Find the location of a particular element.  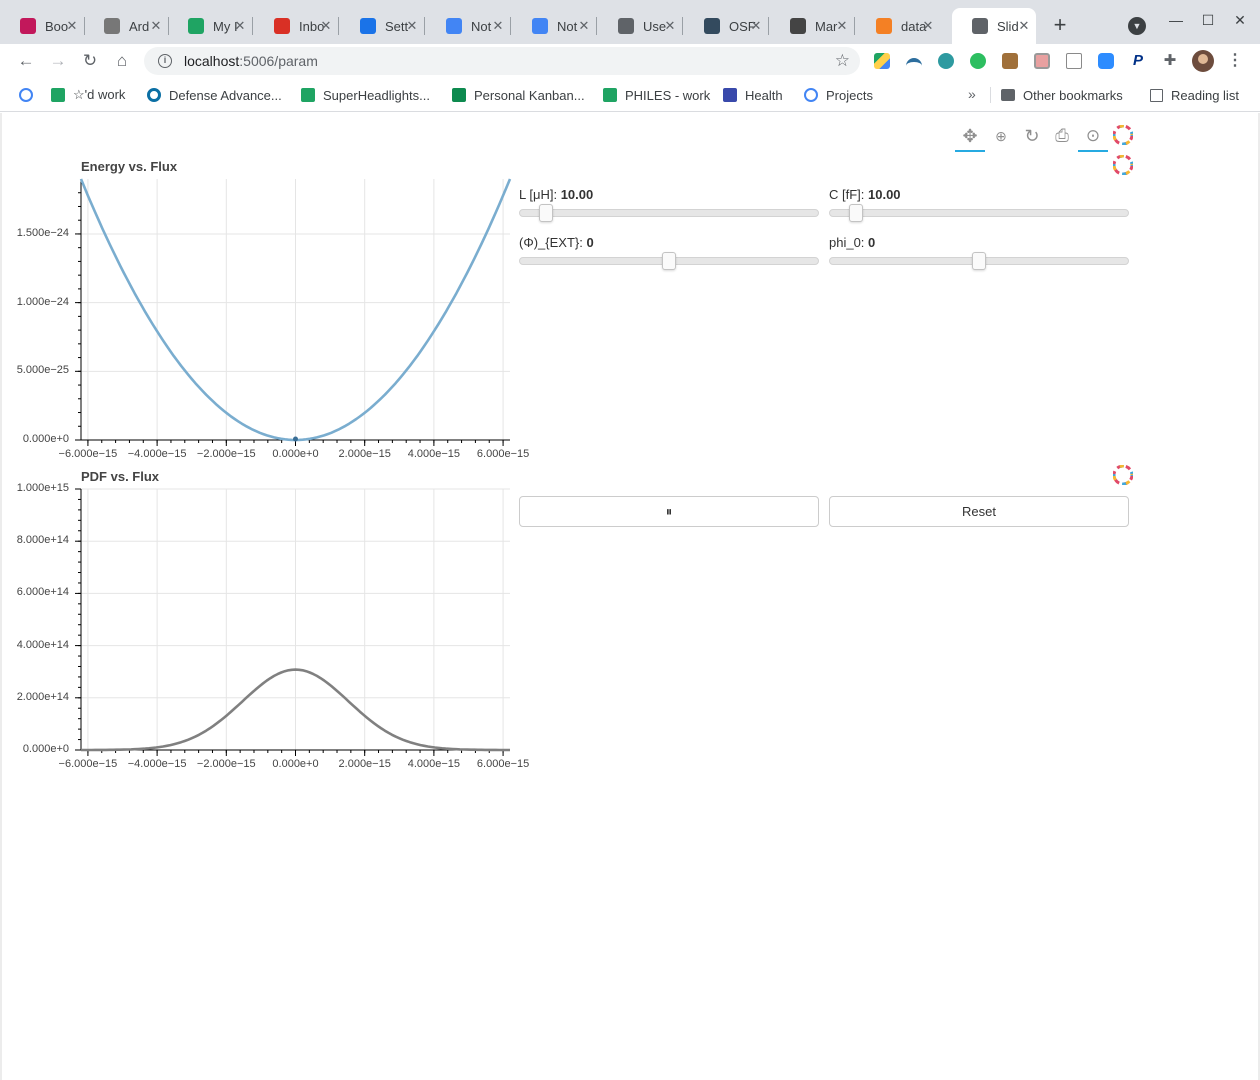

tab-10: Mar ✕ is located at coordinates (812, 26).